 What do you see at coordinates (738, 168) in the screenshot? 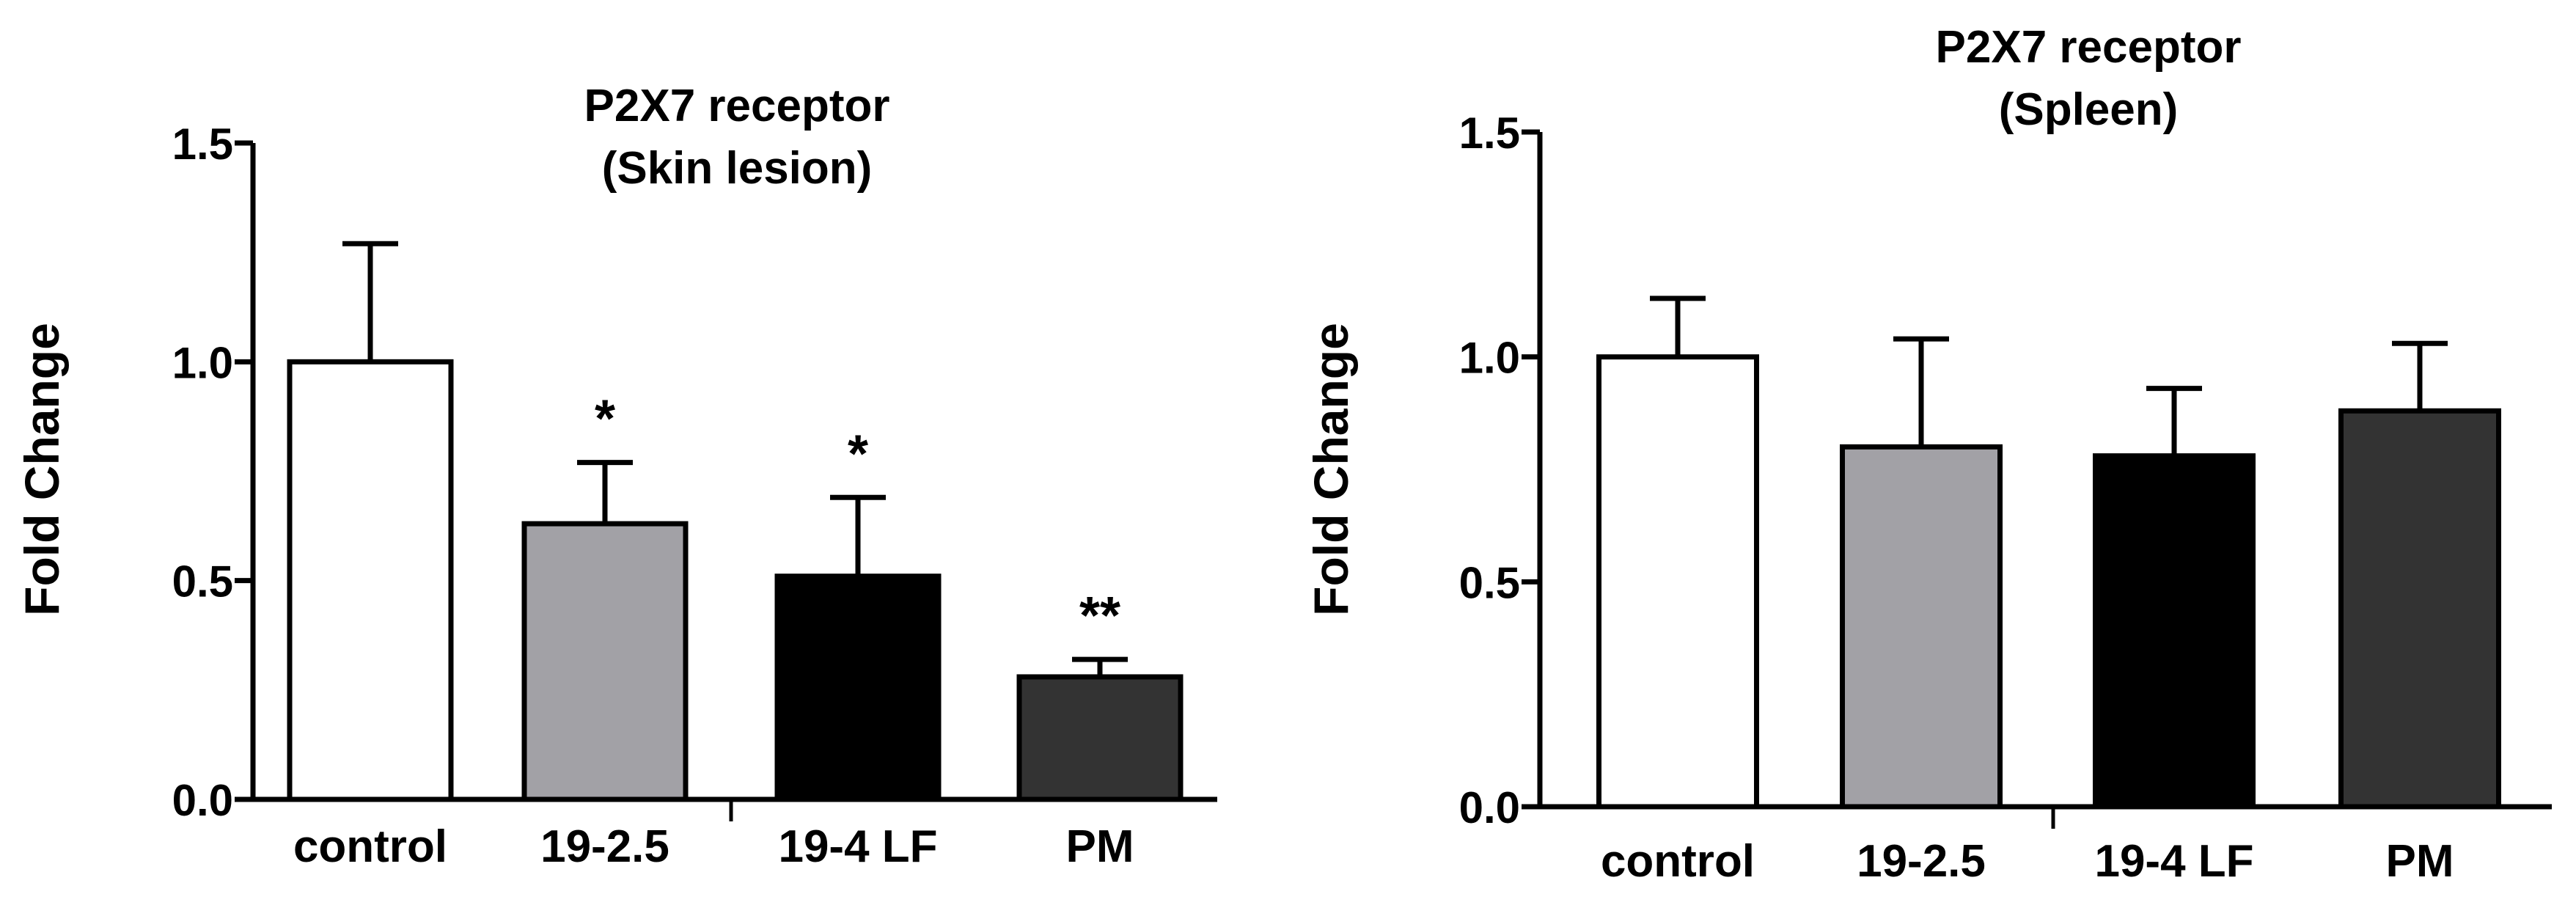
I see `chart-title-line-2: (Skin lesion)` at bounding box center [738, 168].